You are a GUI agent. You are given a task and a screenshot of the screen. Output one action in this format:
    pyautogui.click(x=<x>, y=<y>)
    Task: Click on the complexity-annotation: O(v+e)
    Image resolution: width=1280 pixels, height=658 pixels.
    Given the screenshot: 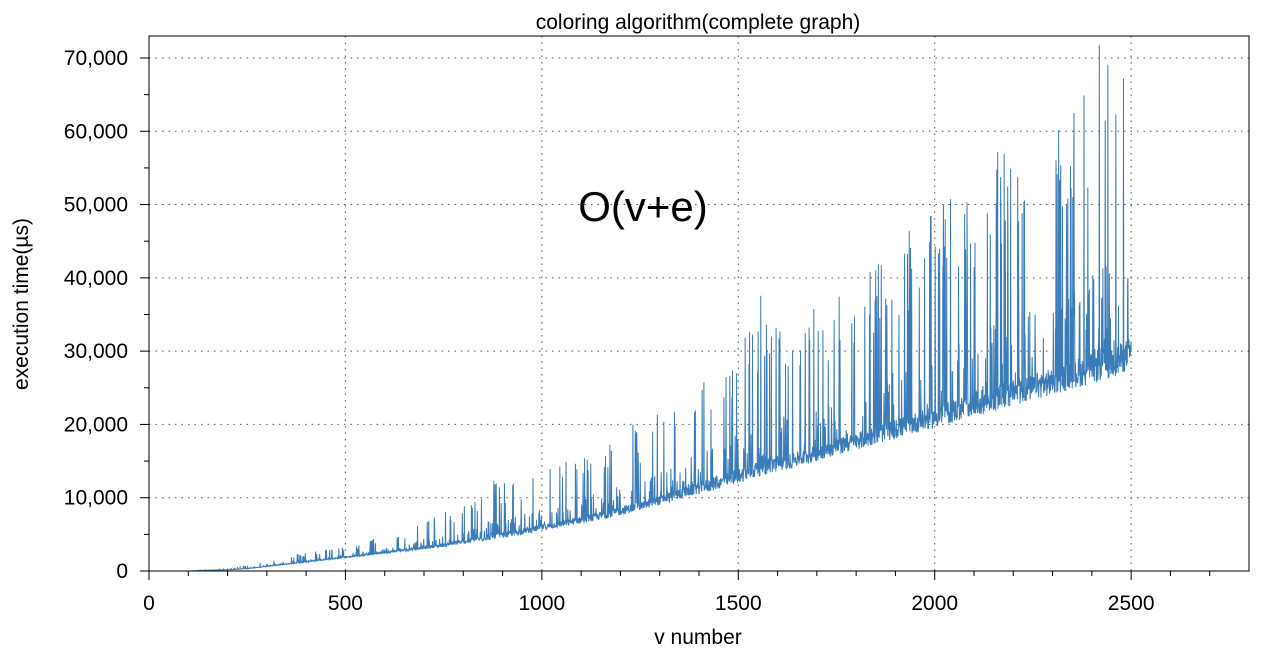 What is the action you would take?
    pyautogui.click(x=643, y=206)
    